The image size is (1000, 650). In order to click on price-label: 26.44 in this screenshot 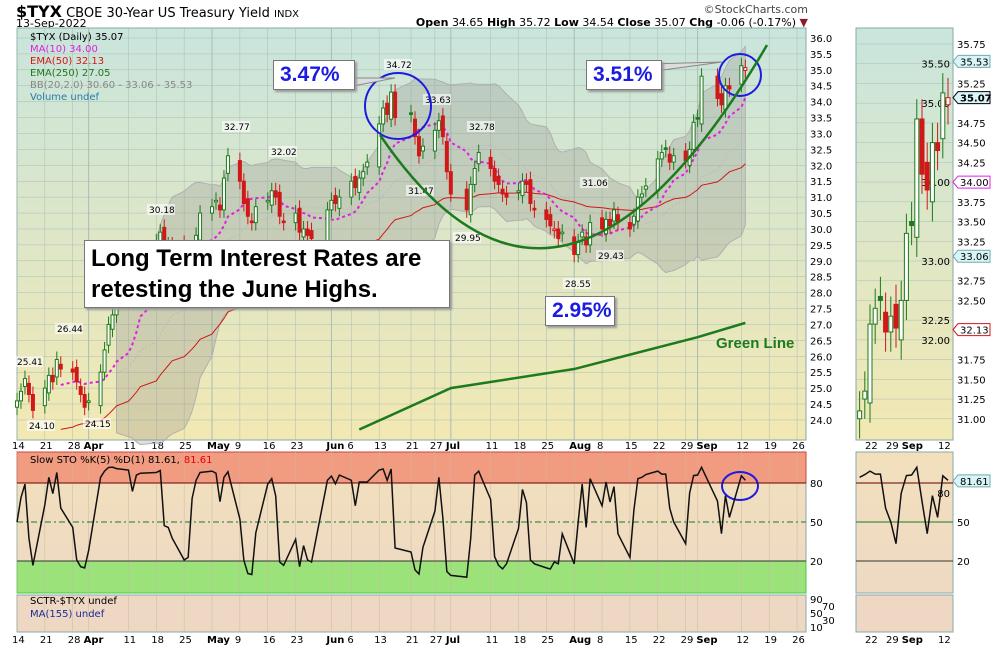, I will do `click(70, 330)`.